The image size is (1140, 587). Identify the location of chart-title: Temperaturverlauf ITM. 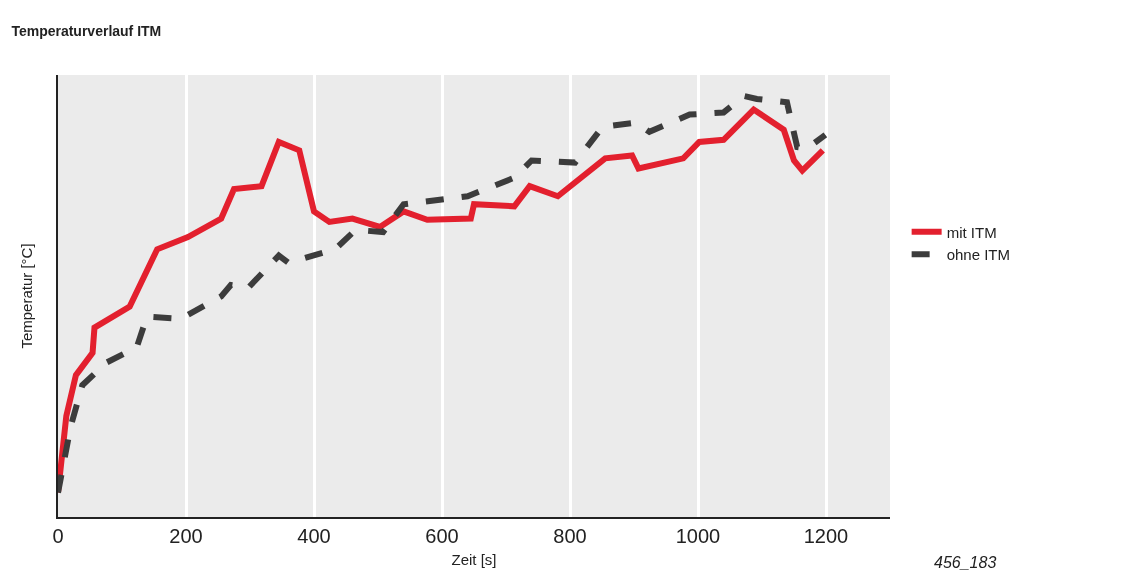
(86, 31).